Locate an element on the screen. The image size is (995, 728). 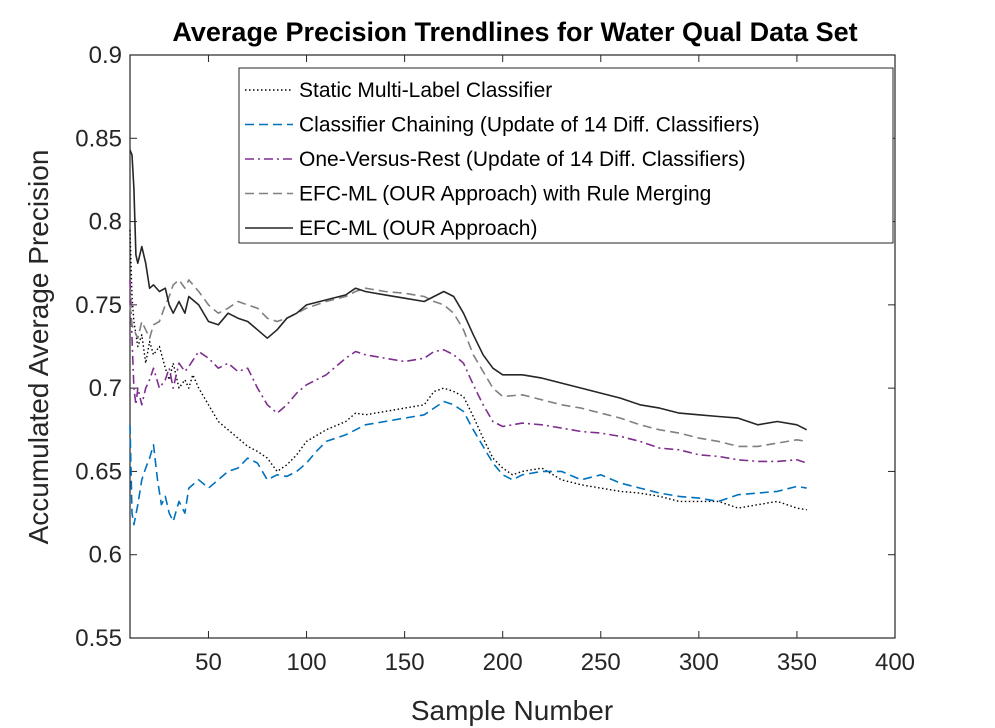
y-tick-label: 0.8 is located at coordinates (105, 222).